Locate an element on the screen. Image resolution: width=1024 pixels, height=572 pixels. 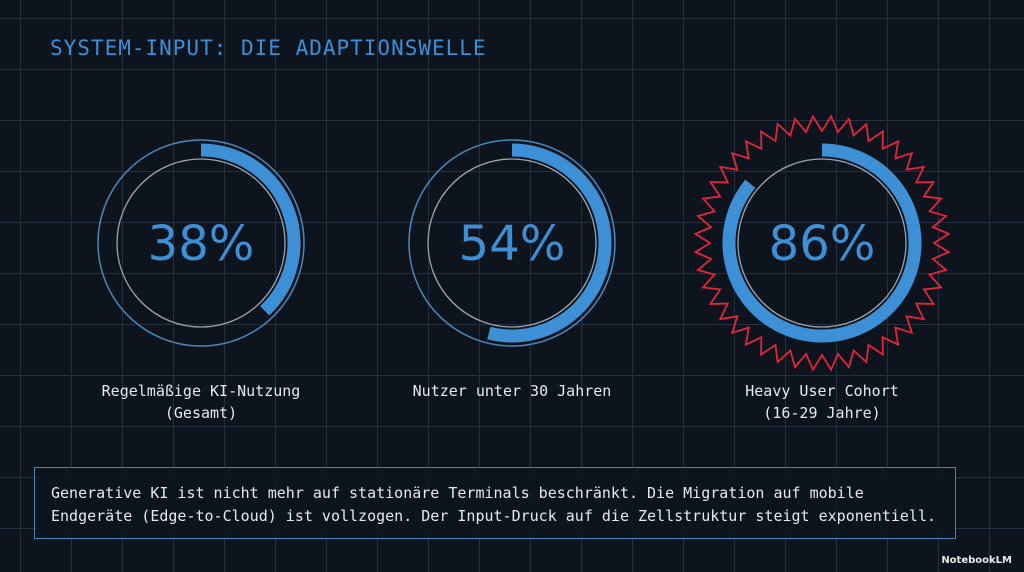
gauge-label: (16-29 Jahre) is located at coordinates (821, 413).